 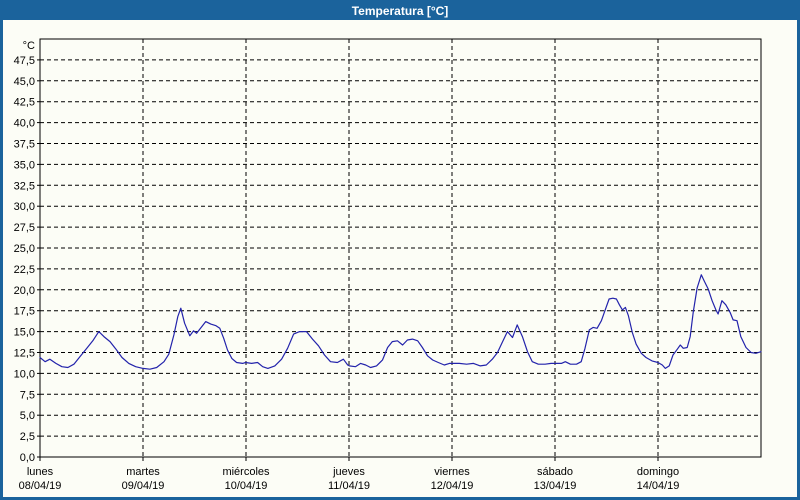 What do you see at coordinates (24, 207) in the screenshot?
I see `y-tick-label: 30,0` at bounding box center [24, 207].